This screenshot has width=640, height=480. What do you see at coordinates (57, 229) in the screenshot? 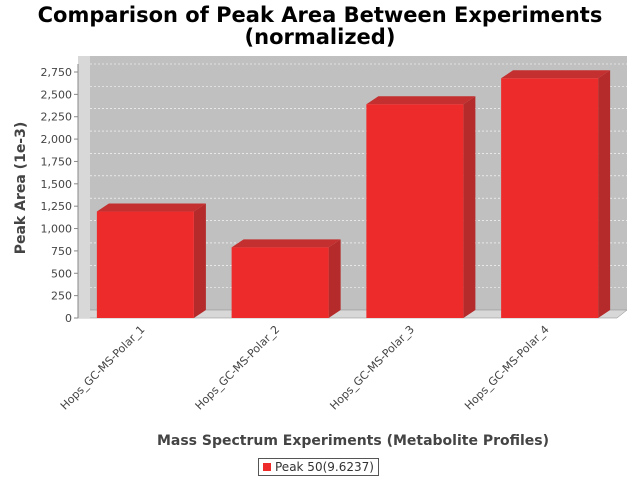
I see `y-tick-label: 1,000` at bounding box center [57, 229].